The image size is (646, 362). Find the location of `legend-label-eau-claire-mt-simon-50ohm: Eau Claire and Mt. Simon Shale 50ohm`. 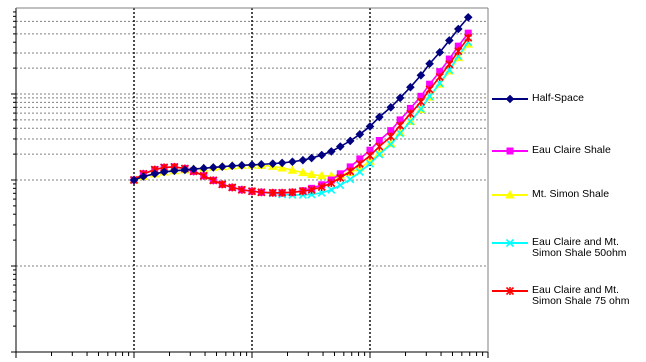

legend-label-eau-claire-mt-simon-50ohm: Eau Claire and Mt. Simon Shale 50ohm is located at coordinates (579, 247).